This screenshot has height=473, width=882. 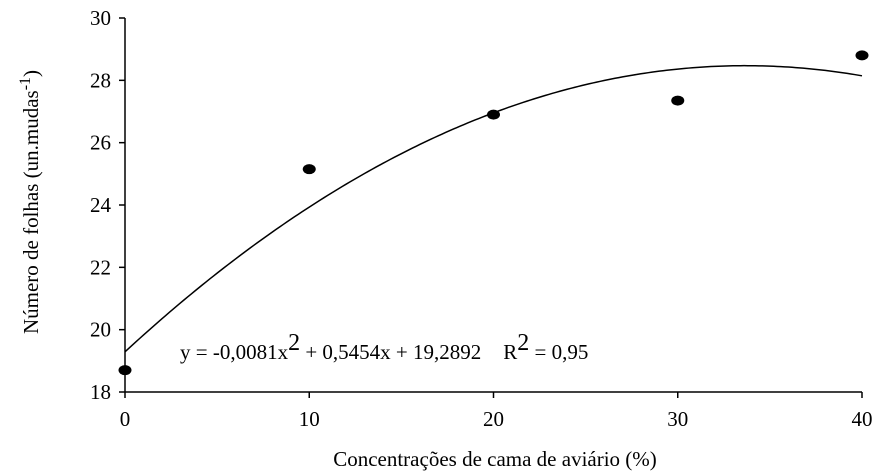 I want to click on r-squared-exponent: 2, so click(x=523, y=343).